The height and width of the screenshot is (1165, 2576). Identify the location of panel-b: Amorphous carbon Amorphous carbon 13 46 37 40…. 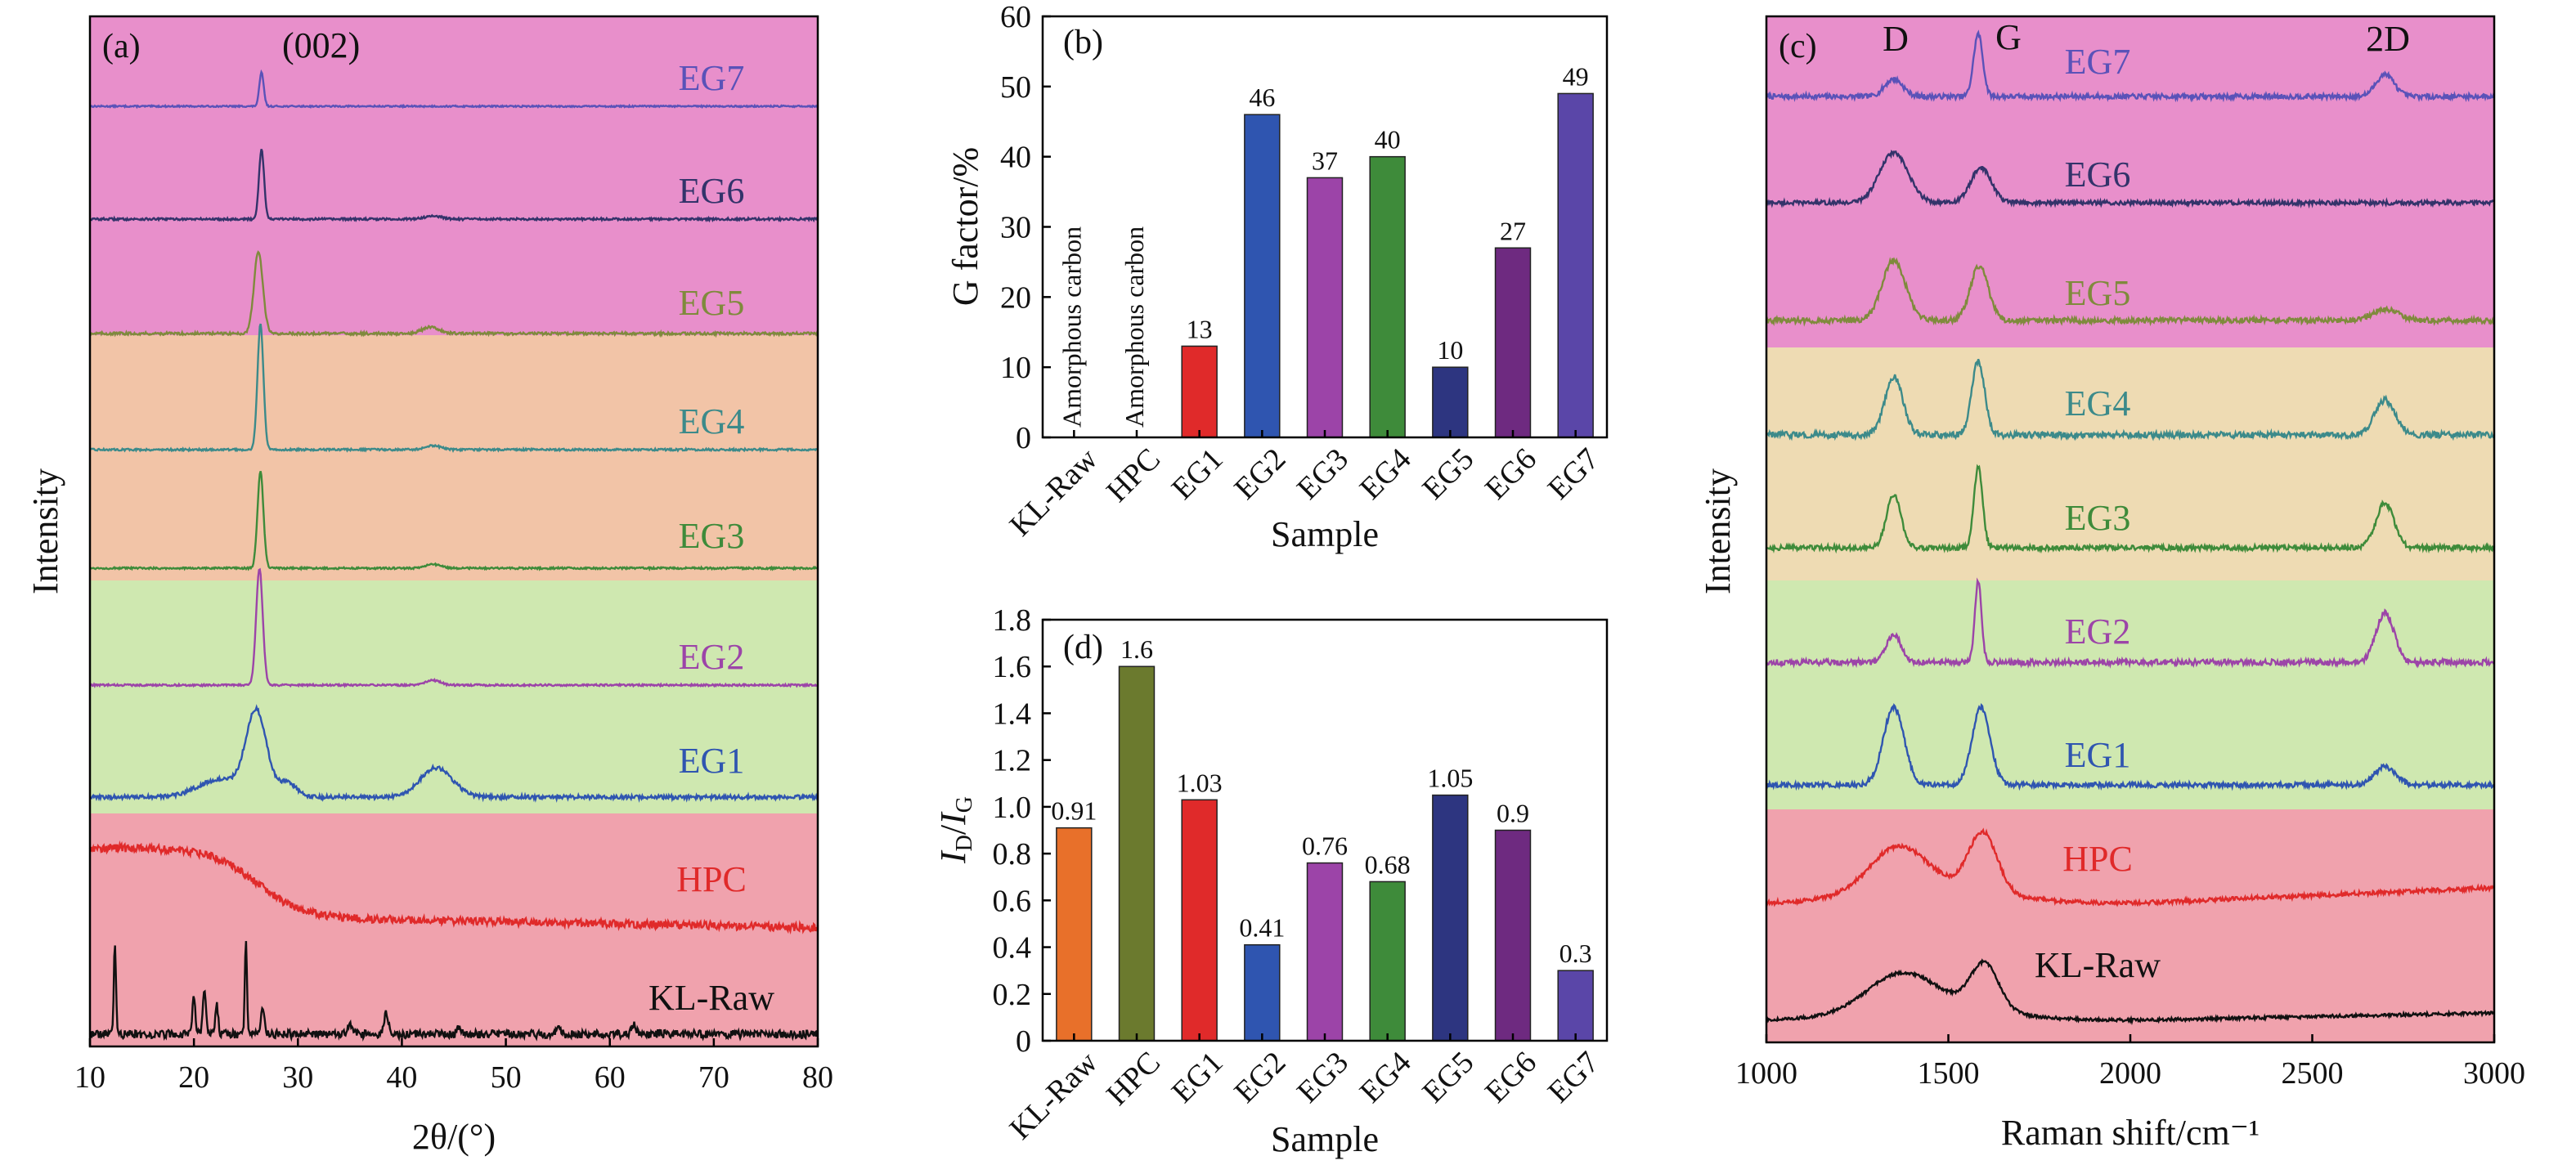
(1277, 277).